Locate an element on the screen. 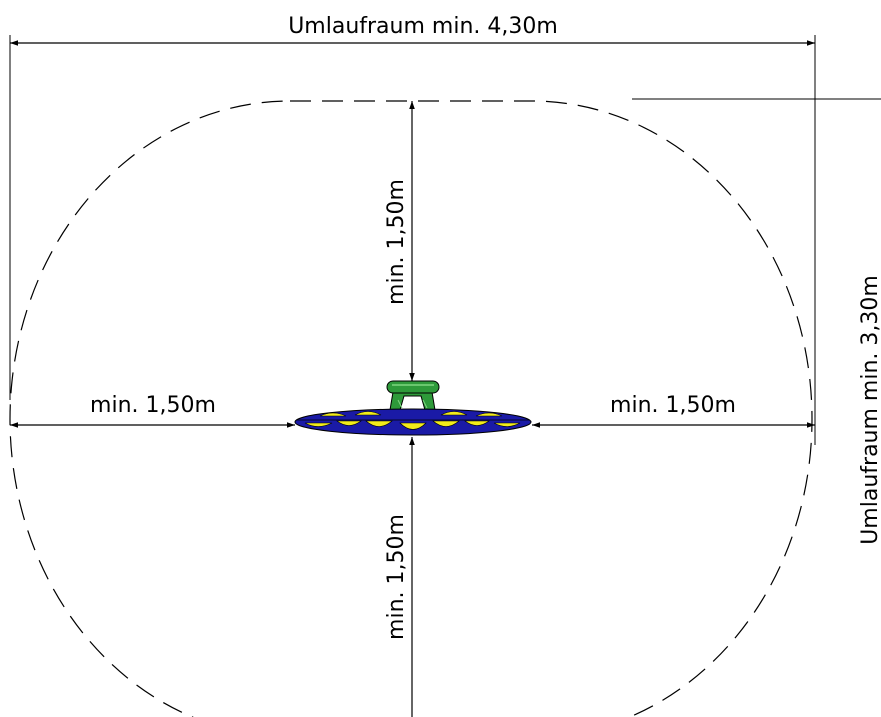 The height and width of the screenshot is (717, 881). disc-icon is located at coordinates (413, 422).